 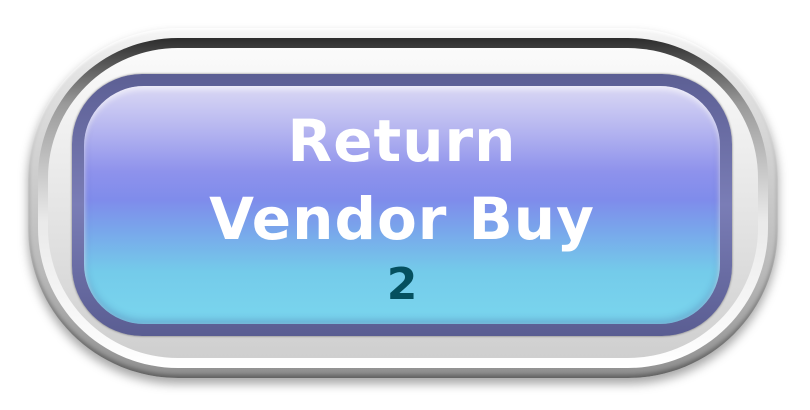 I want to click on button-label-line1: Return, so click(x=402, y=141).